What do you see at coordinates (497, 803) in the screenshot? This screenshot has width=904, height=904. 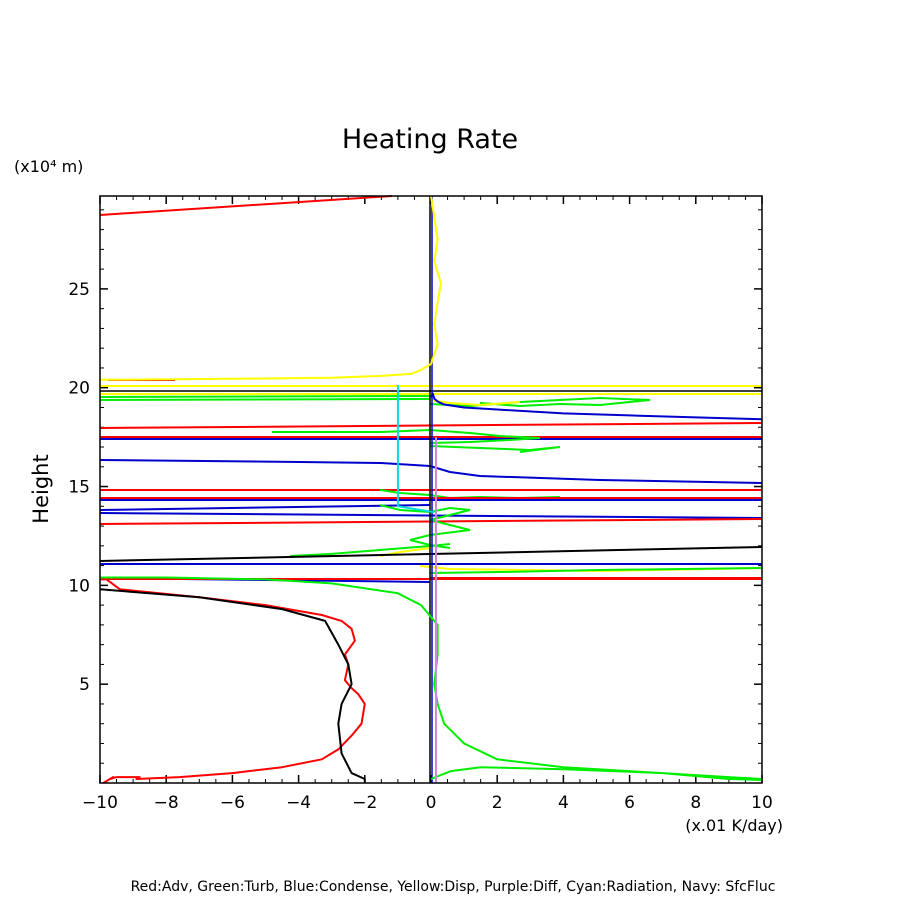 I see `x-tick-label: 2` at bounding box center [497, 803].